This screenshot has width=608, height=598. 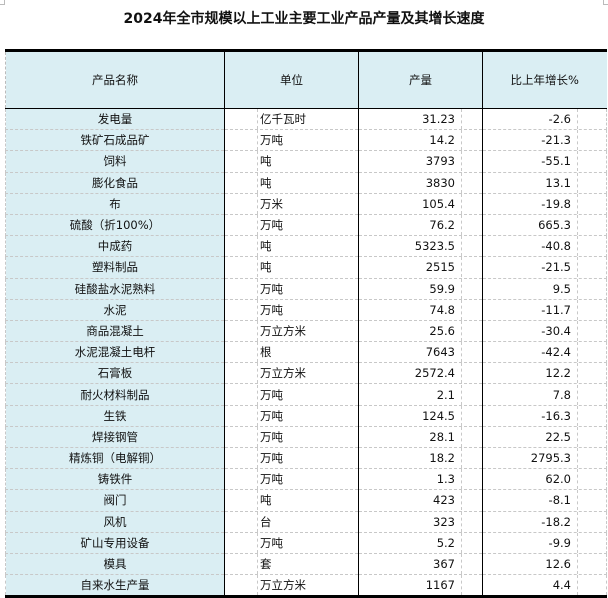 I want to click on table-row: 水泥 万吨 74.8 -11.7, so click(x=306, y=310).